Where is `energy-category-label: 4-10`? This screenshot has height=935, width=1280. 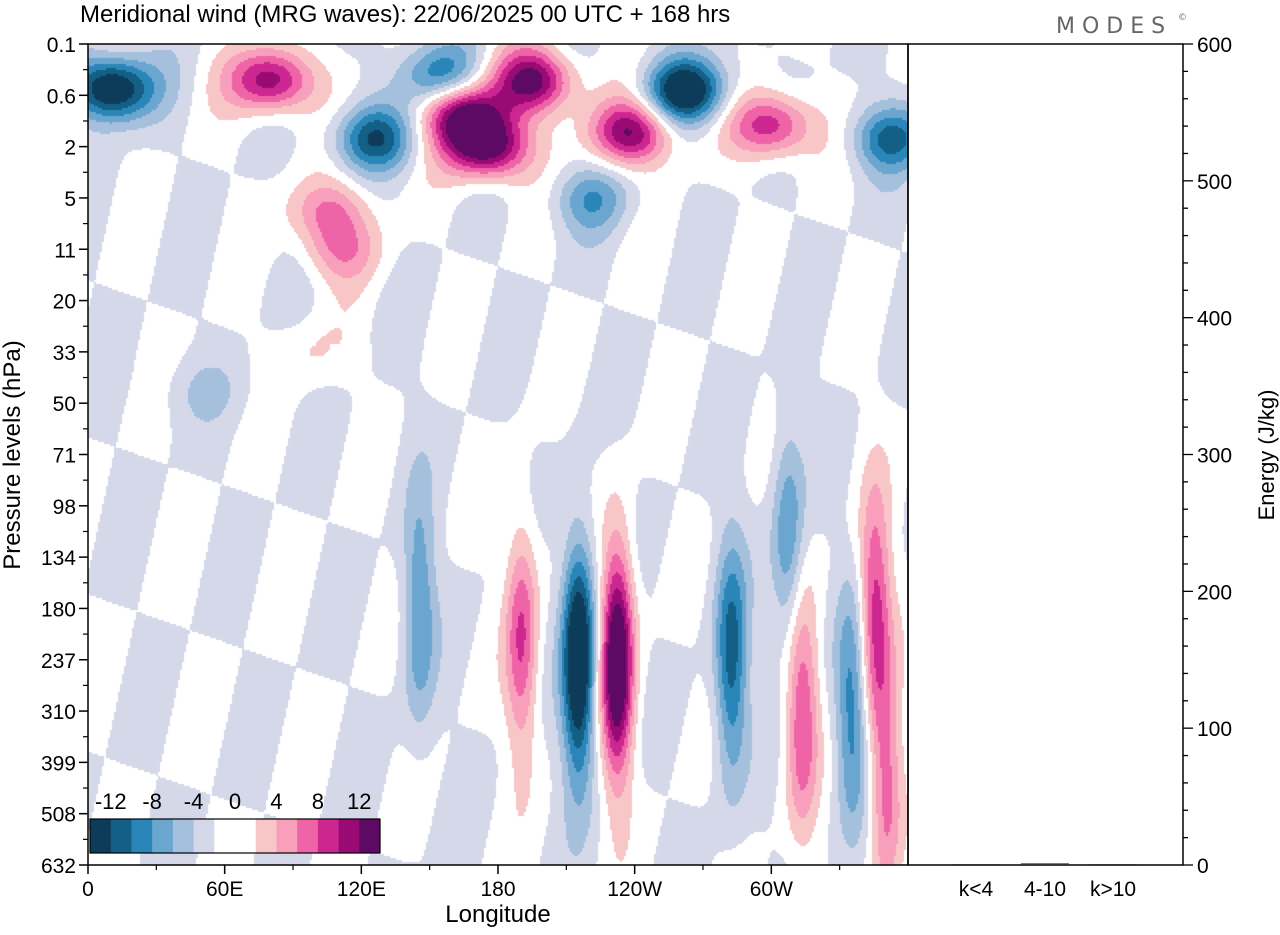
energy-category-label: 4-10 is located at coordinates (1045, 889).